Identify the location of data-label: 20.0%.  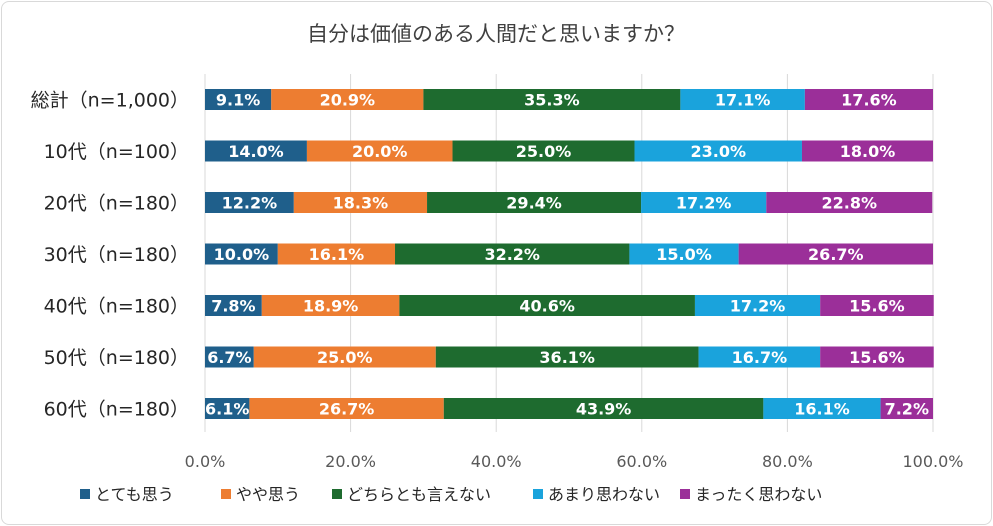
(380, 151).